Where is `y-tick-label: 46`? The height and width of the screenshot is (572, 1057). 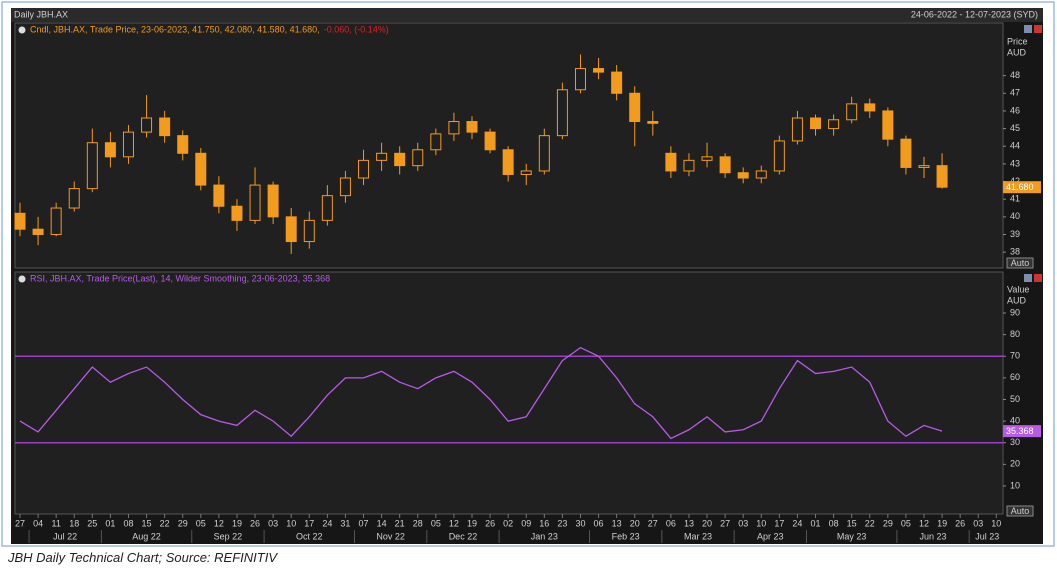 y-tick-label: 46 is located at coordinates (1015, 110).